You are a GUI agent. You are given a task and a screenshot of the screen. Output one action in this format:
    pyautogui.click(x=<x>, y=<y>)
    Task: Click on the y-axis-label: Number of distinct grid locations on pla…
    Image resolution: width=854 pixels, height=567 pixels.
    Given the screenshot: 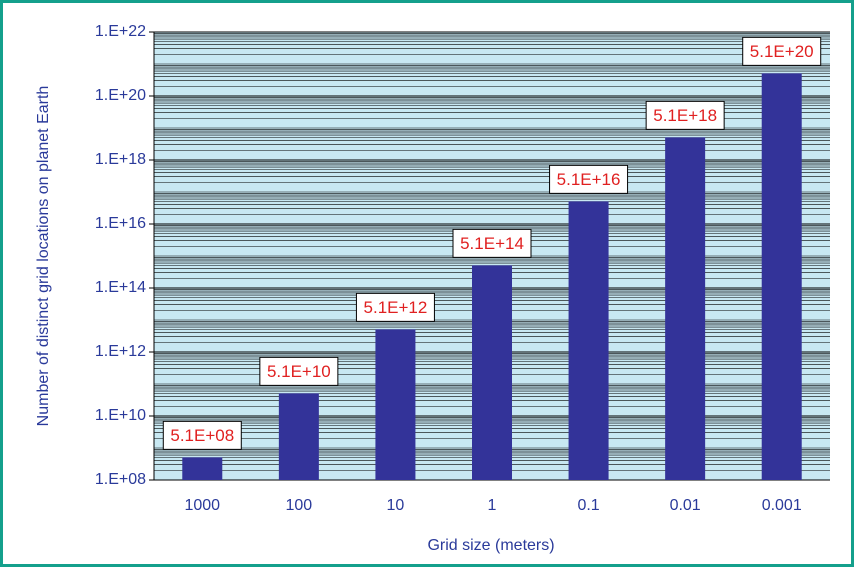 What is the action you would take?
    pyautogui.click(x=43, y=256)
    